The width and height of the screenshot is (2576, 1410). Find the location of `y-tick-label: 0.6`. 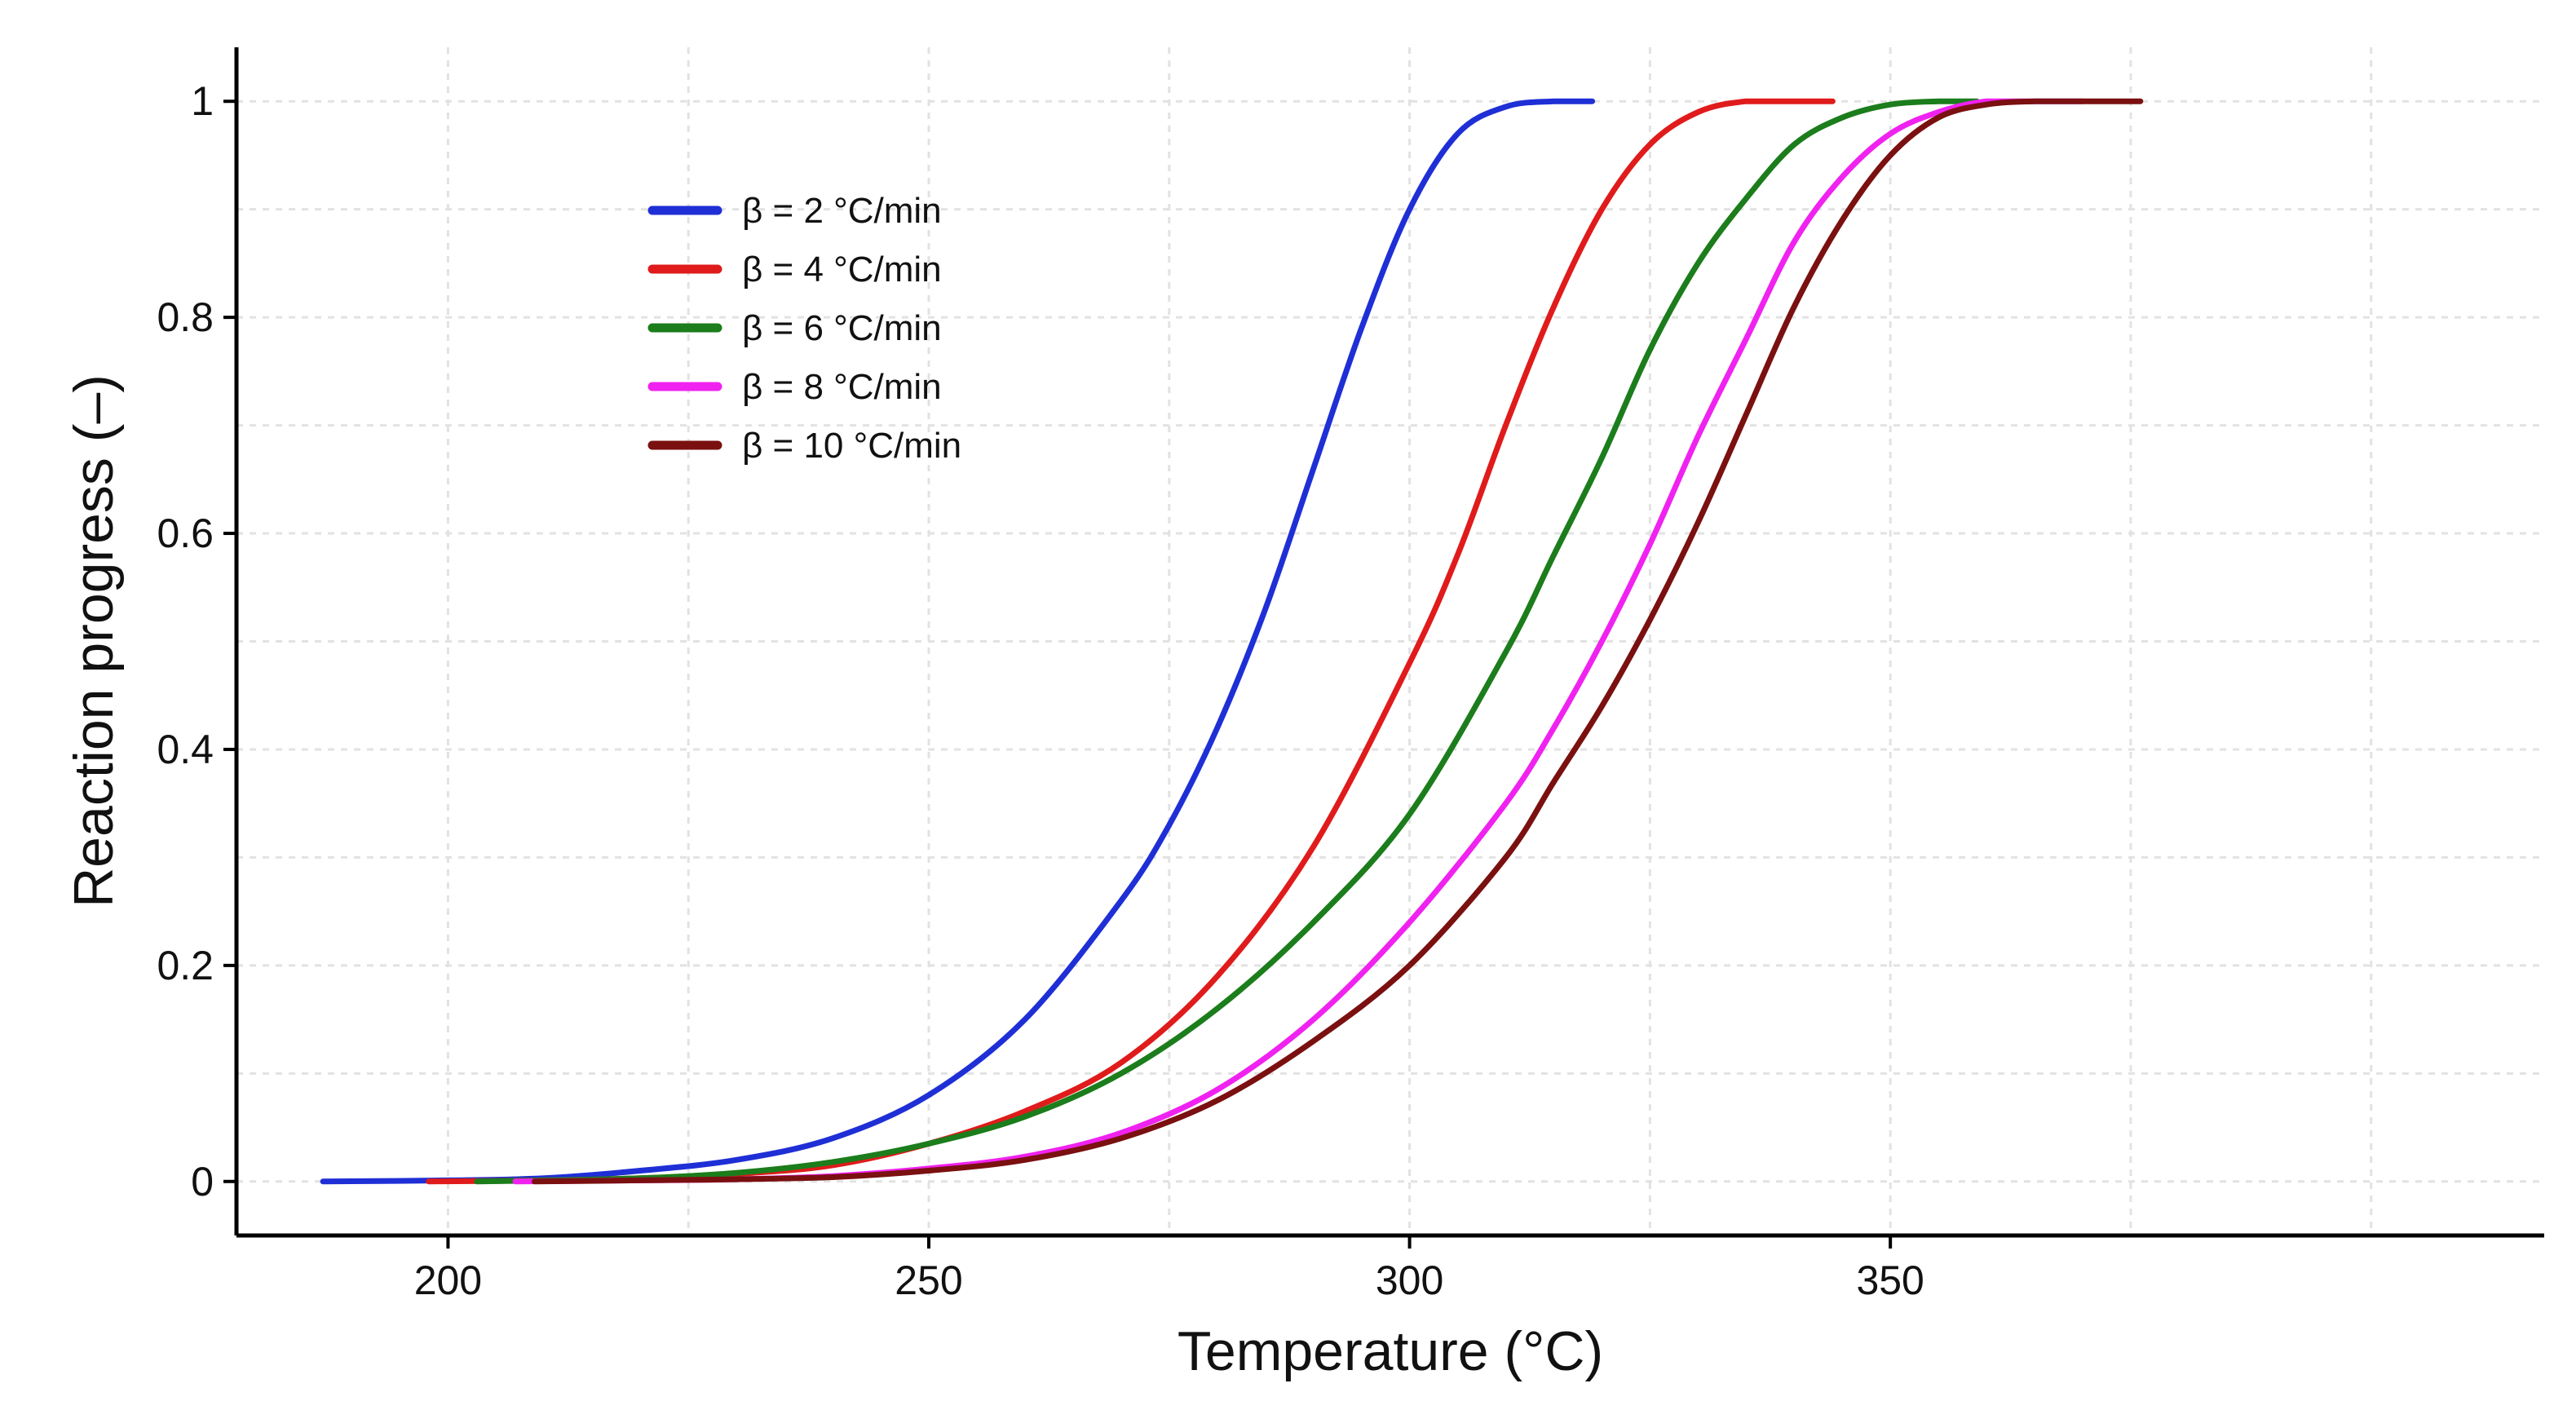

y-tick-label: 0.6 is located at coordinates (185, 533).